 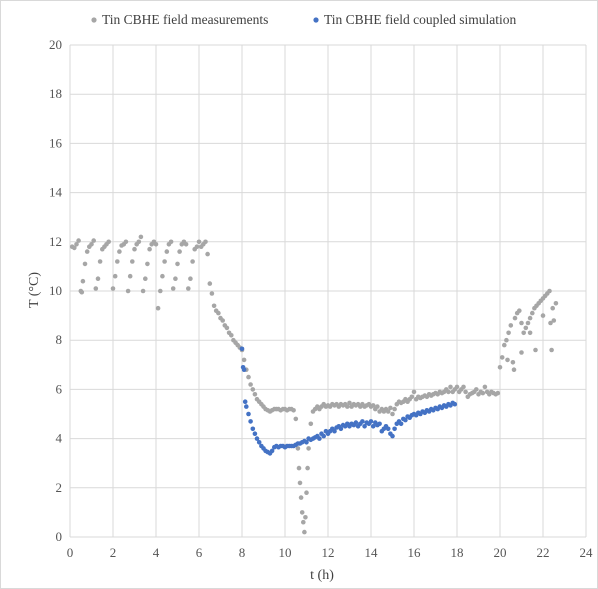 What do you see at coordinates (457, 552) in the screenshot?
I see `x-tick-label: 18` at bounding box center [457, 552].